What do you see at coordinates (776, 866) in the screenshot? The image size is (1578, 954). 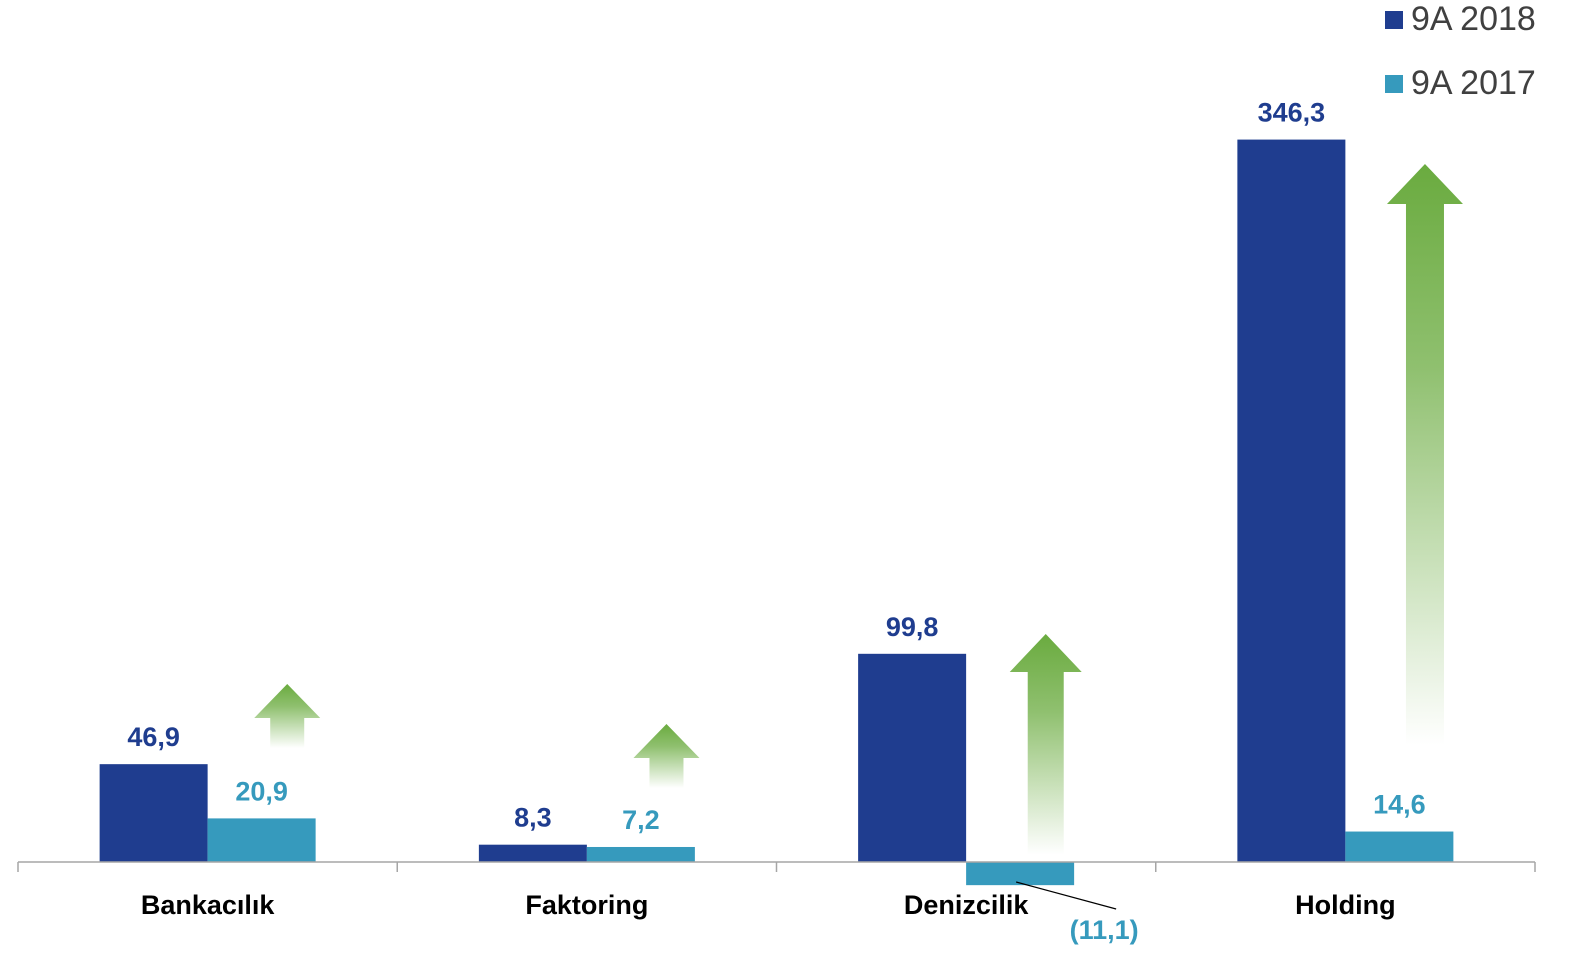 I see `x-axis` at bounding box center [776, 866].